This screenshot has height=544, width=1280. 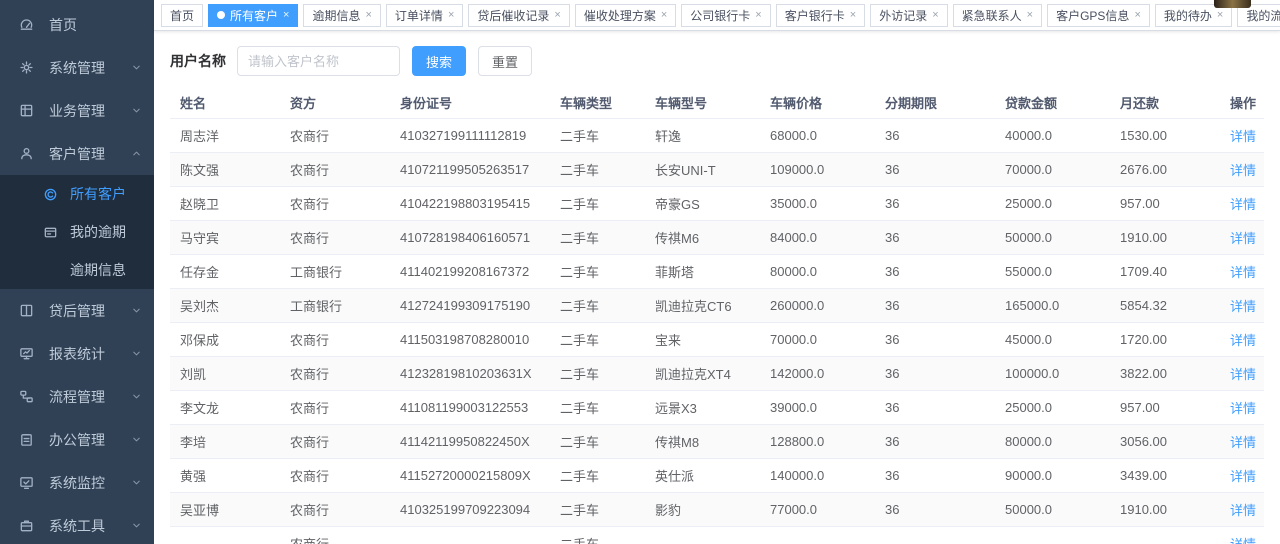 What do you see at coordinates (1165, 441) in the screenshot?
I see `cell-monthly-payment: 3056.00` at bounding box center [1165, 441].